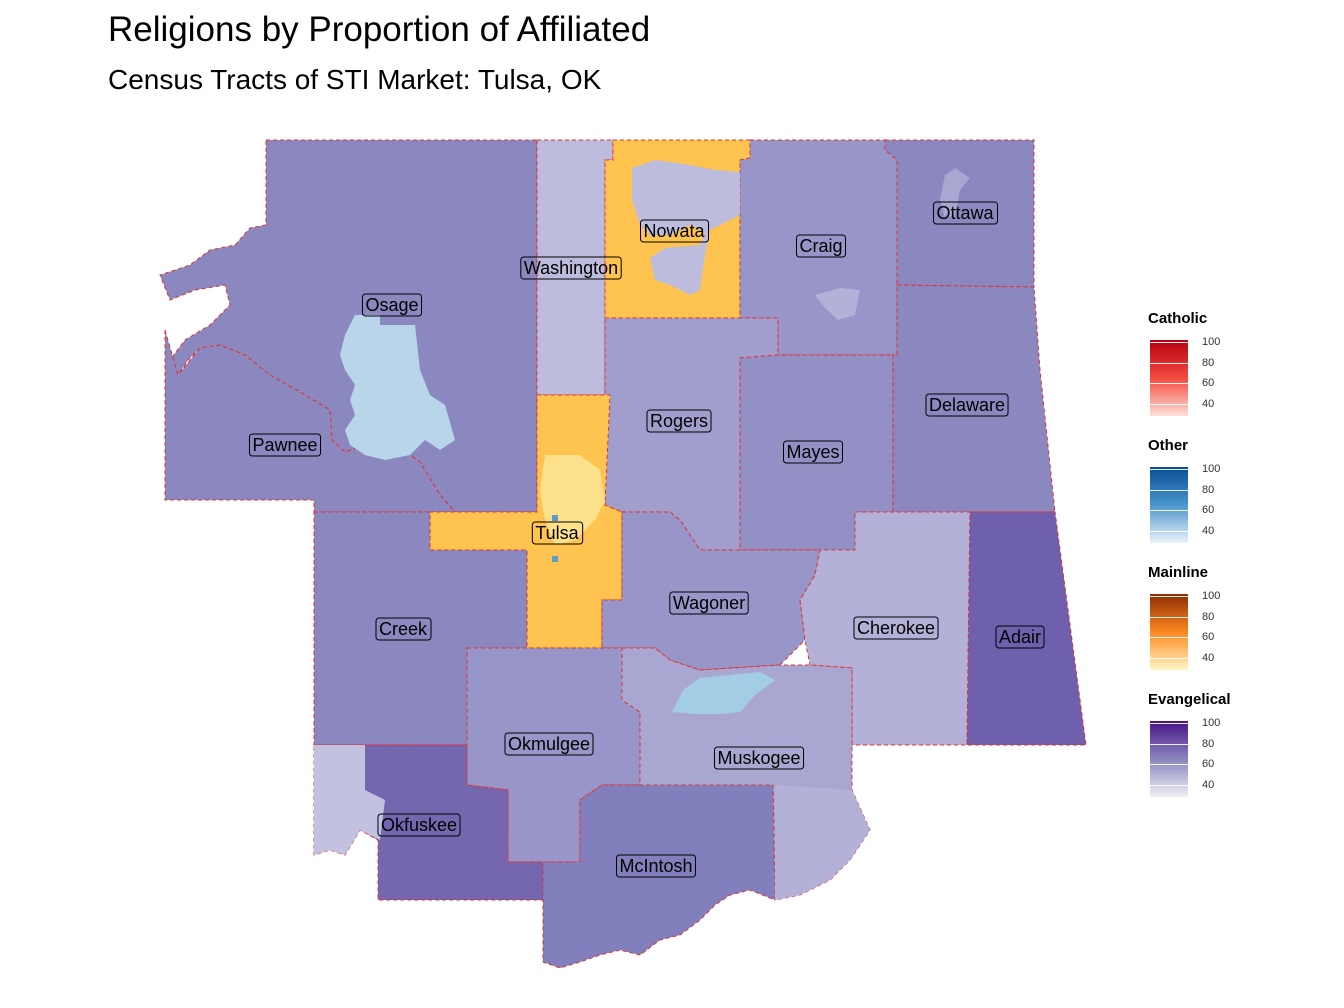 The height and width of the screenshot is (1008, 1344). I want to click on county-label-text: Ottawa, so click(965, 213).